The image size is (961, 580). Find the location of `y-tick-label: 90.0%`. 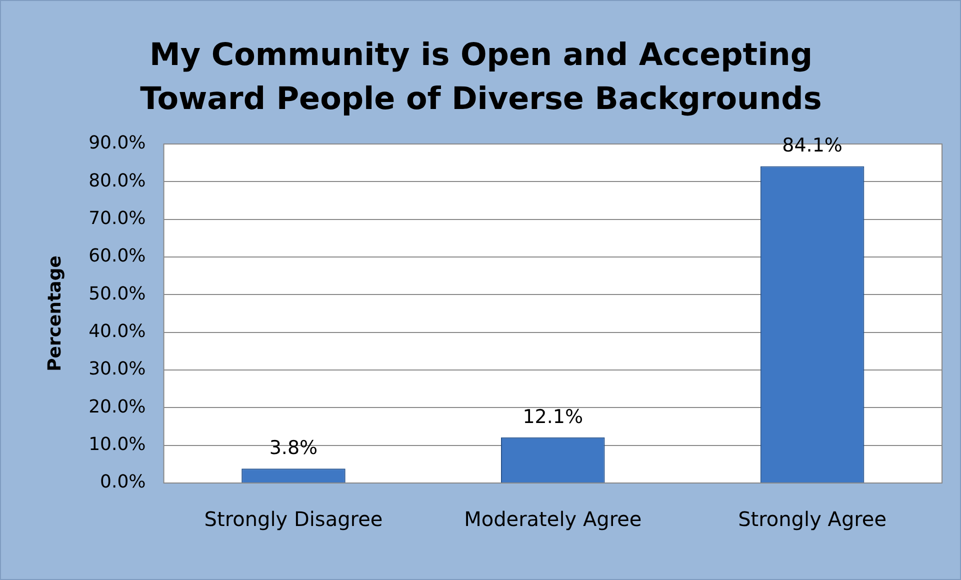

y-tick-label: 90.0% is located at coordinates (117, 143).